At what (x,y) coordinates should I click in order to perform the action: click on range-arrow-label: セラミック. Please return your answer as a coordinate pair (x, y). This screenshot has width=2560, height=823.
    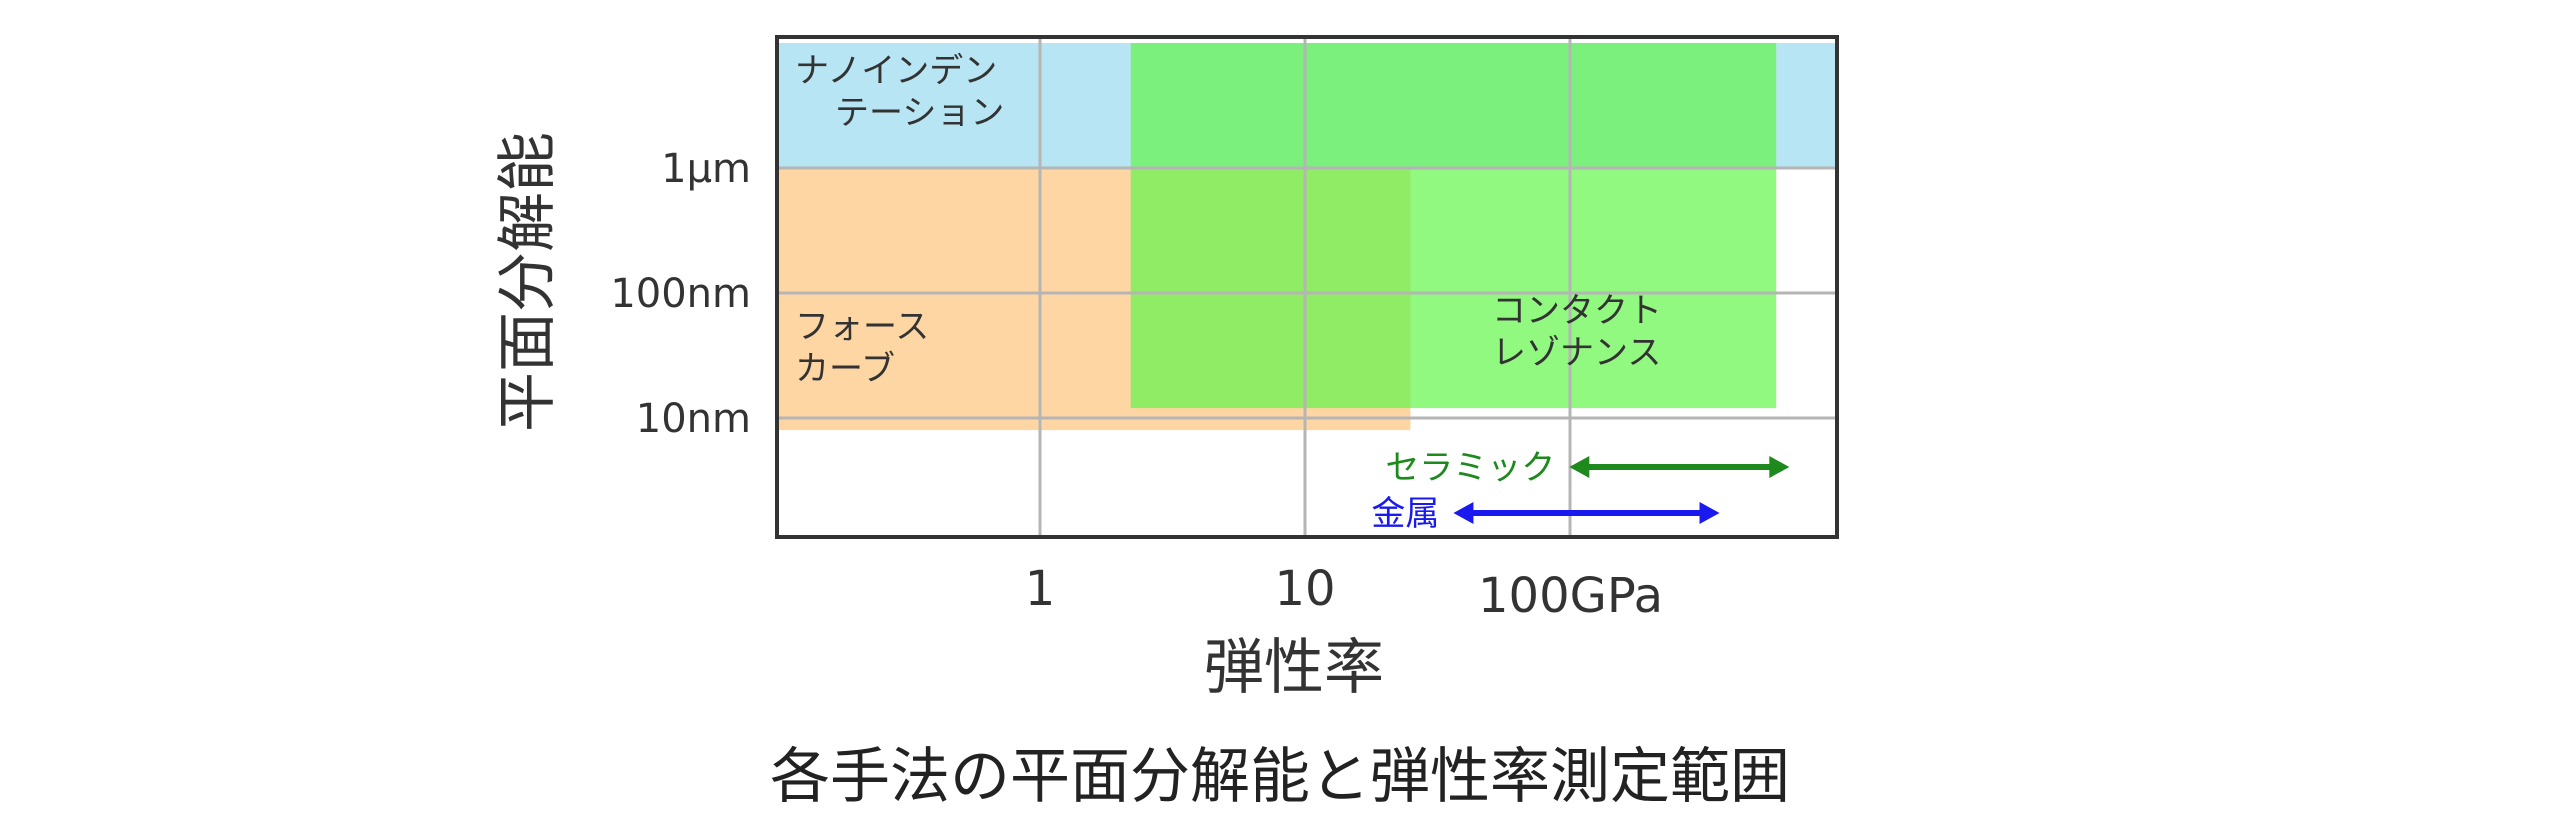
    Looking at the image, I should click on (1470, 468).